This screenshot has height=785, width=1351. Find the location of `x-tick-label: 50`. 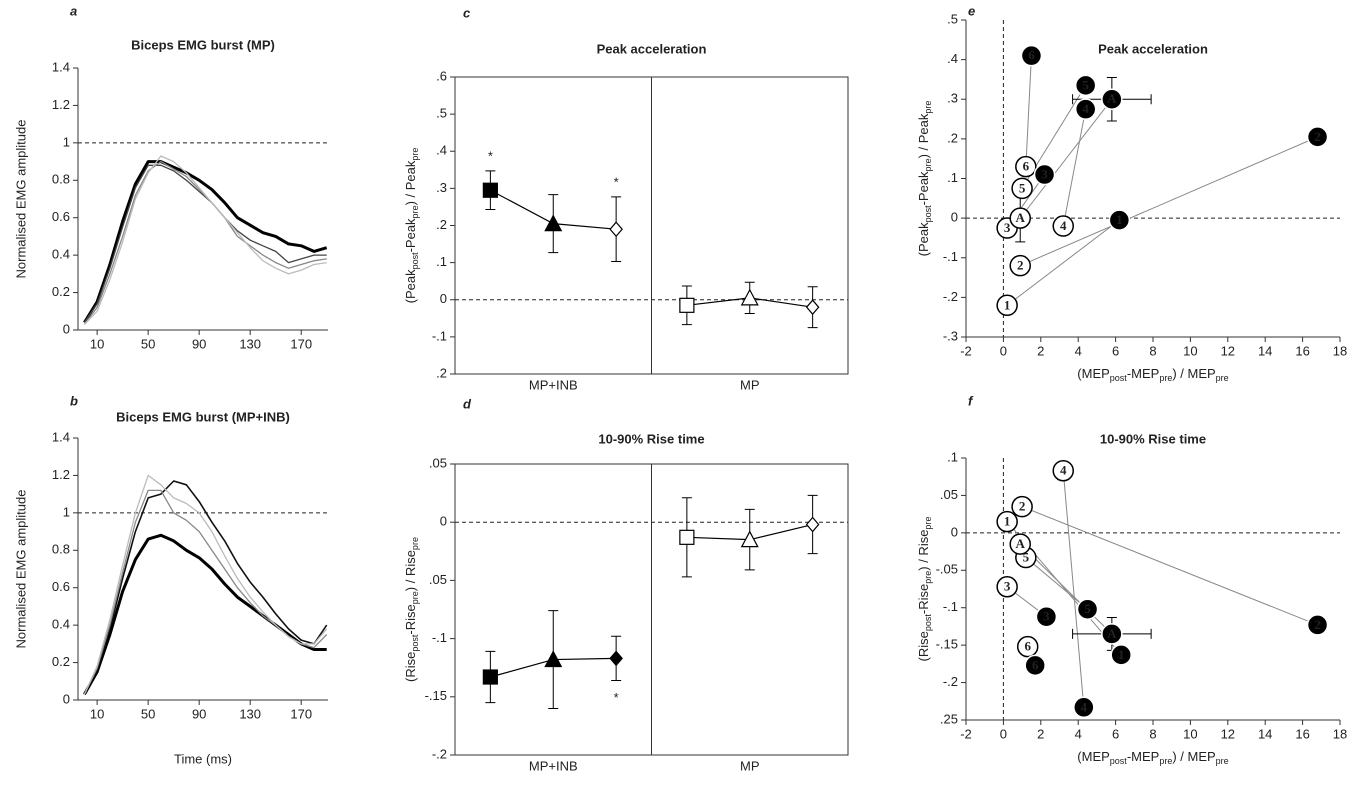

x-tick-label: 50 is located at coordinates (148, 713).